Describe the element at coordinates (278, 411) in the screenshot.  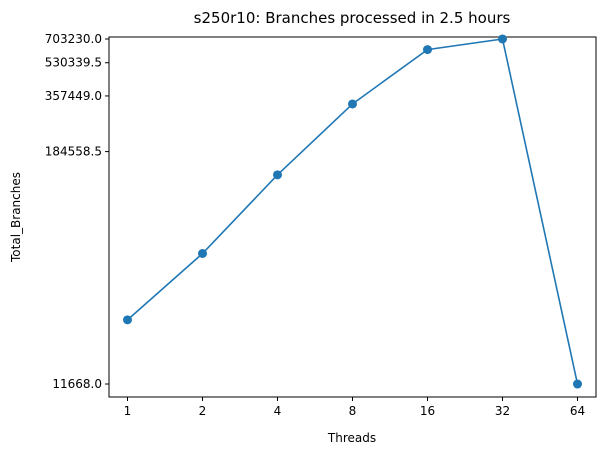
I see `x-tick-label: 4` at that location.